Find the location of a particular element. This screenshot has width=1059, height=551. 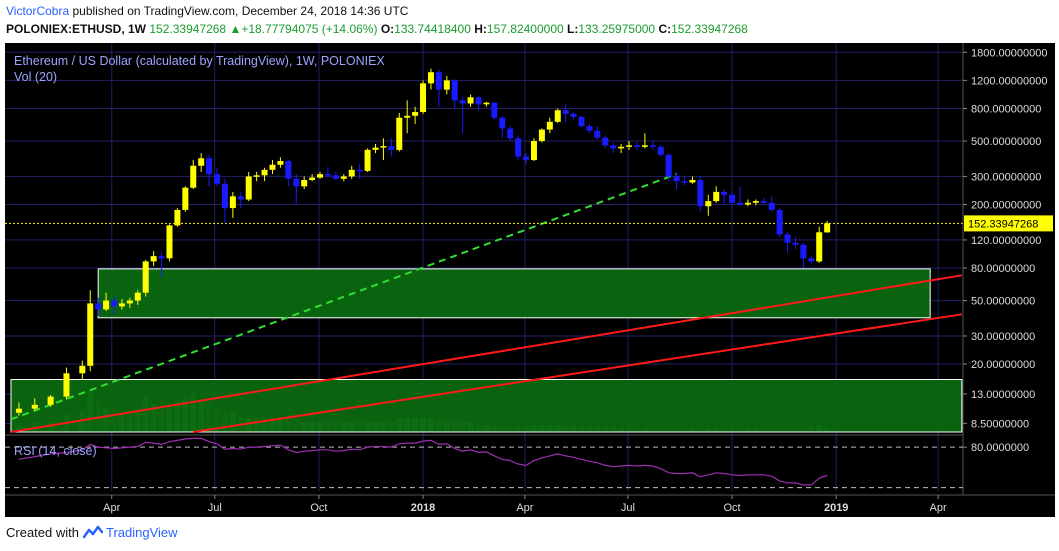

high-value: 157.82400000 is located at coordinates (525, 29).